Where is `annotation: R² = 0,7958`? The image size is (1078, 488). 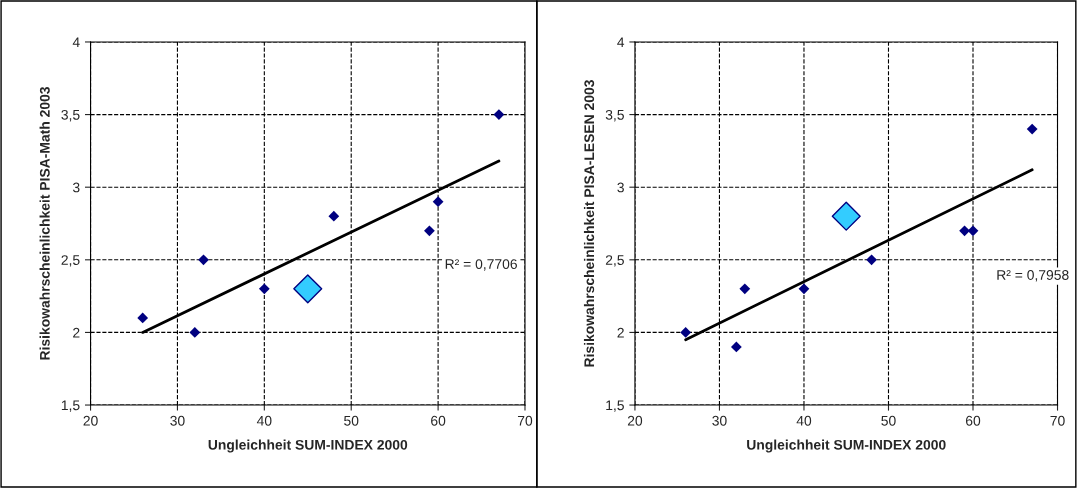
annotation: R² = 0,7958 is located at coordinates (1033, 276).